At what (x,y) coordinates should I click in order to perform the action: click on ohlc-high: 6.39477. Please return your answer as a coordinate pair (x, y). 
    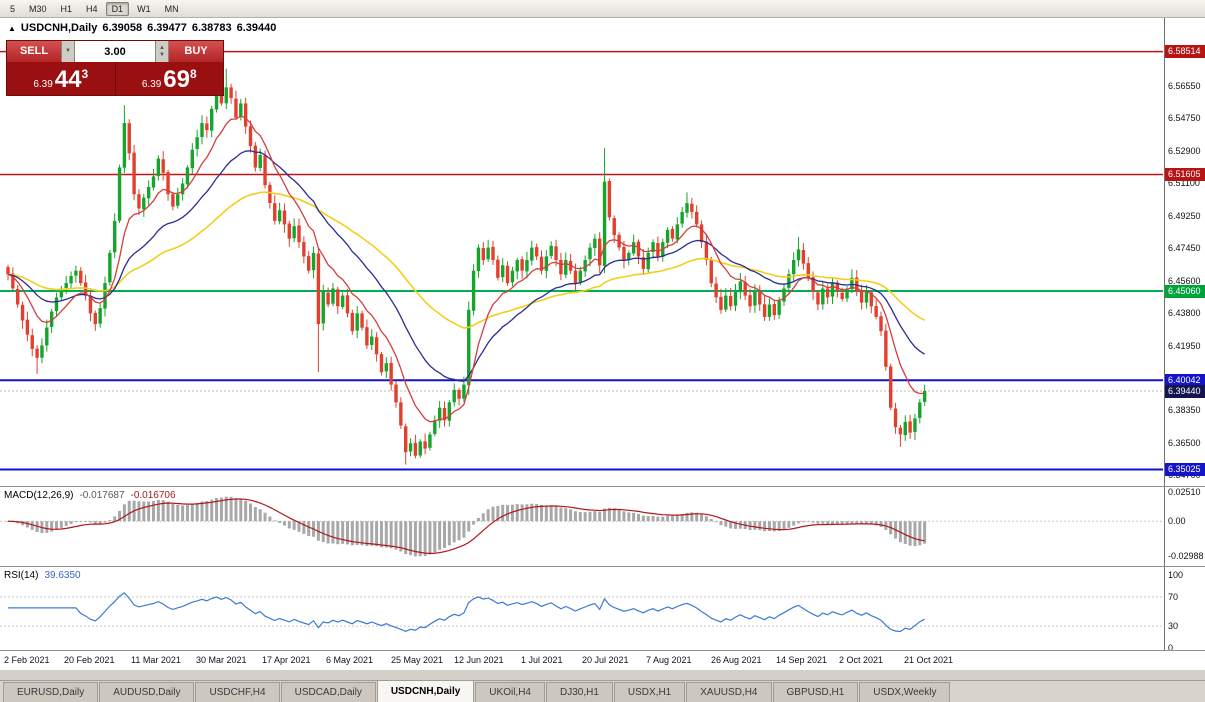
    Looking at the image, I should click on (167, 28).